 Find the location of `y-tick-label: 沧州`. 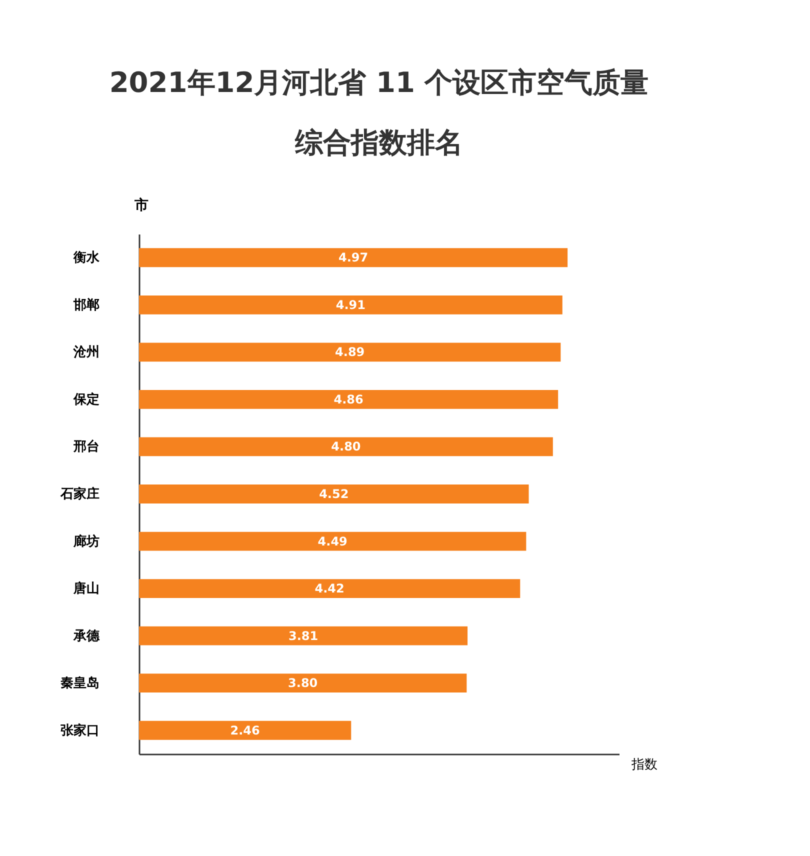

y-tick-label: 沧州 is located at coordinates (86, 352).